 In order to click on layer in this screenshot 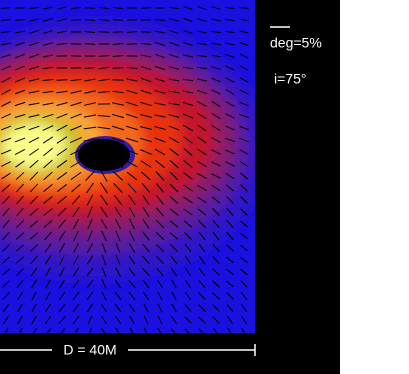, I will do `click(34, 146)`.